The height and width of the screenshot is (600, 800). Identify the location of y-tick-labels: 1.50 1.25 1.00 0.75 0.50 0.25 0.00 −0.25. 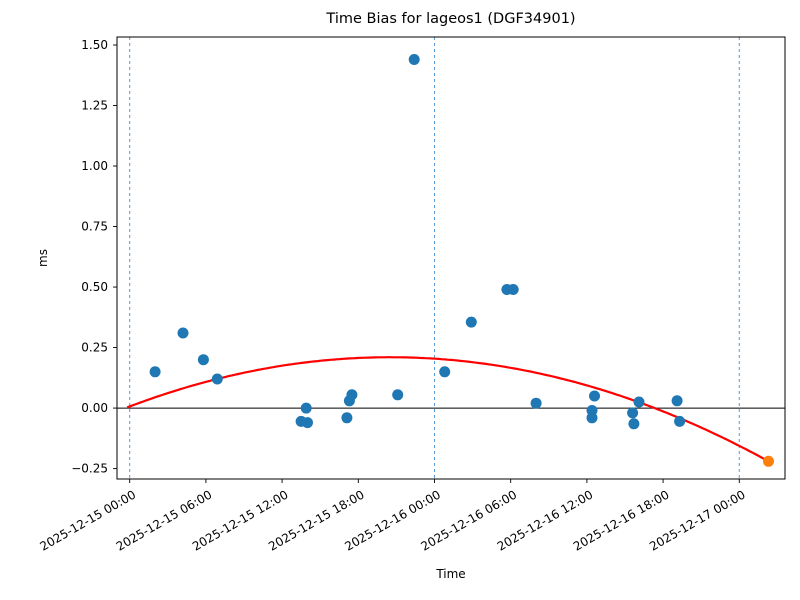
(89, 257).